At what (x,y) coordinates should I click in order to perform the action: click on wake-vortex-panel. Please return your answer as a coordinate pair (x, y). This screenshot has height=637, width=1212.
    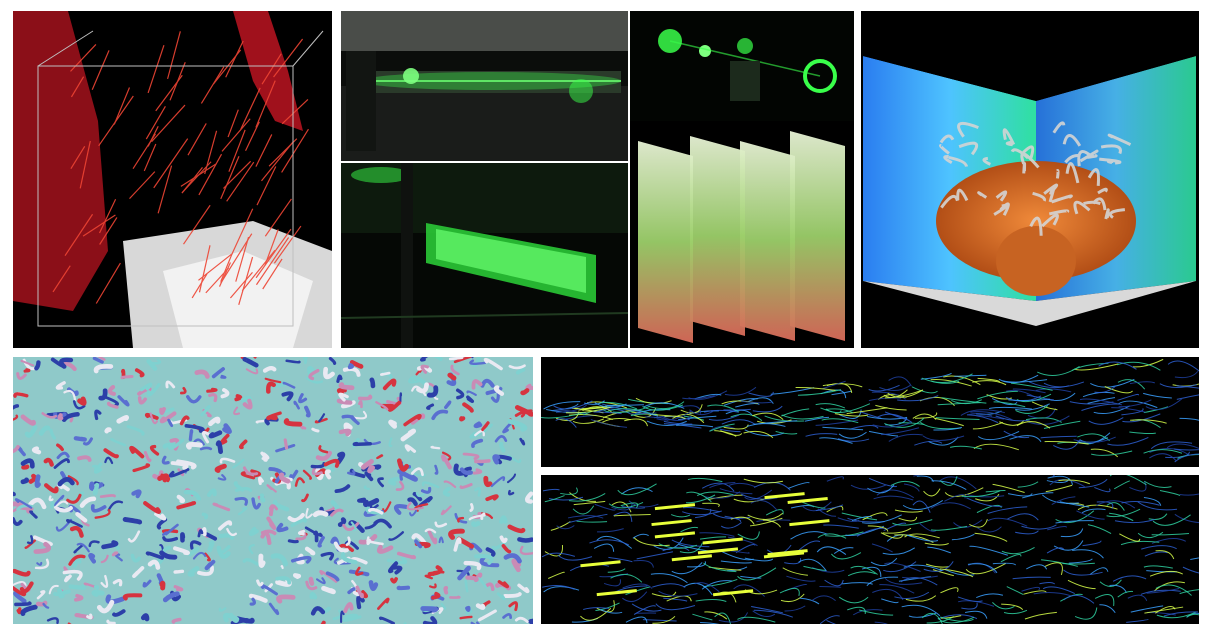
    Looking at the image, I should click on (870, 549).